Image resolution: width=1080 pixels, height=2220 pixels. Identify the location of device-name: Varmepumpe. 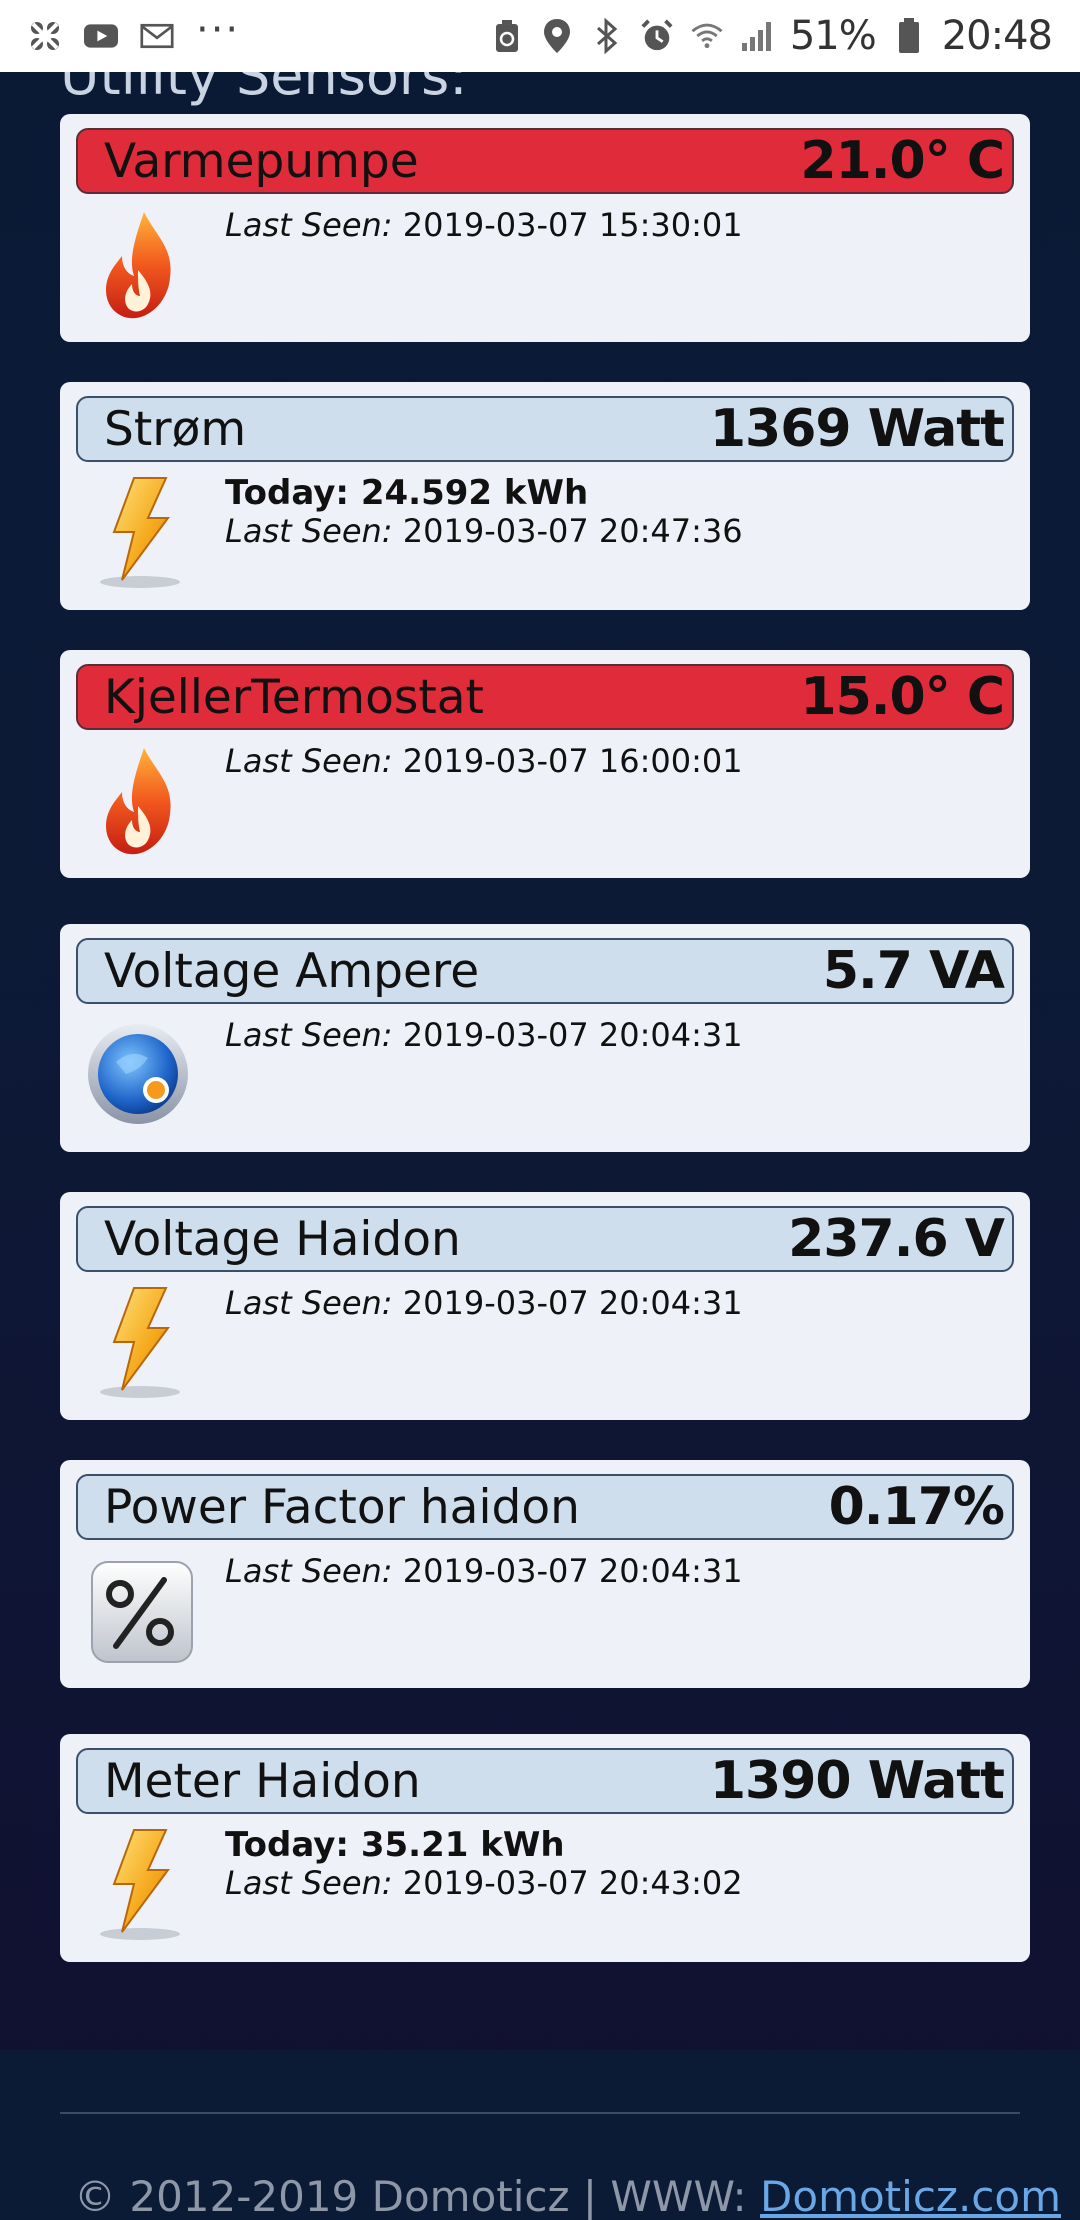
(261, 161).